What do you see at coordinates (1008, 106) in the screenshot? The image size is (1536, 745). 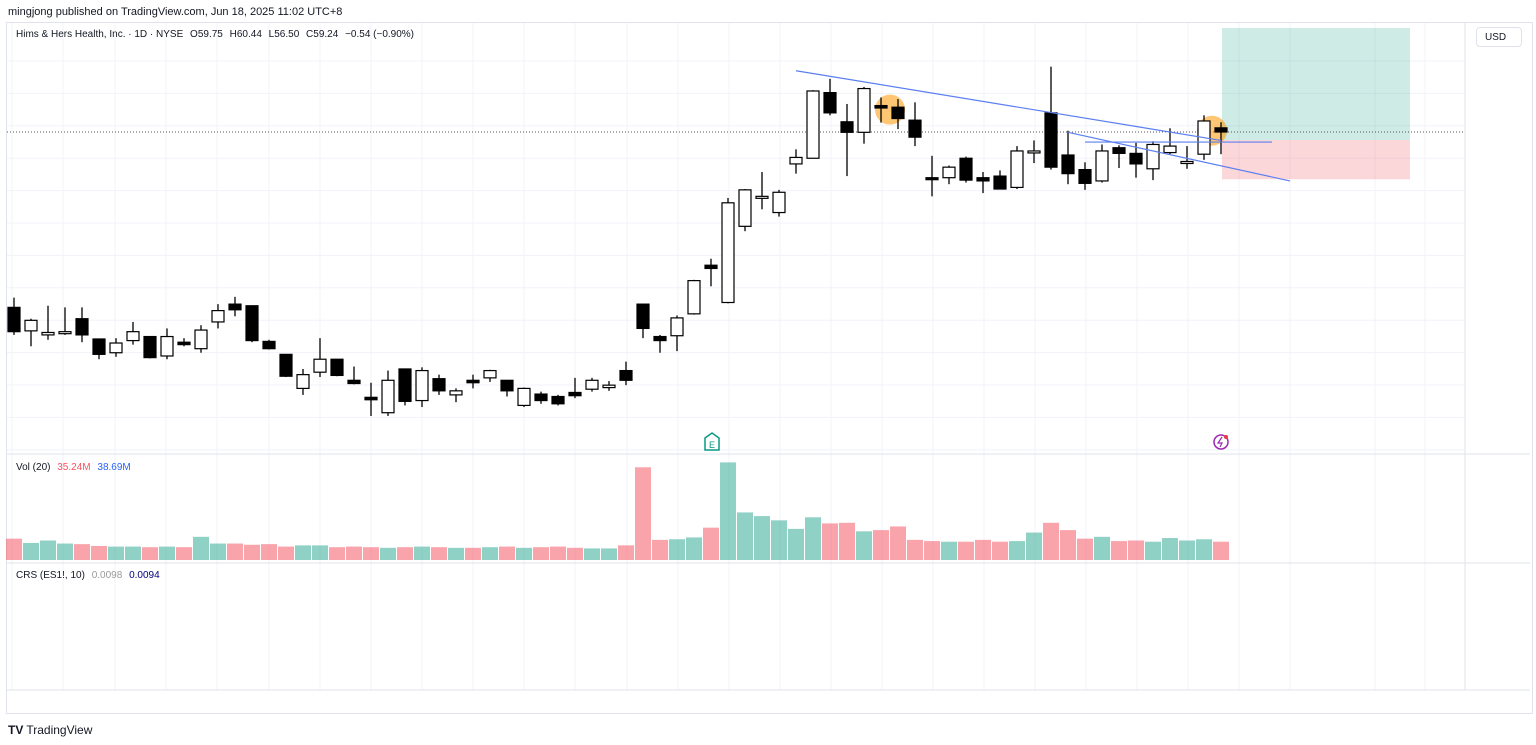 I see `trend-line` at bounding box center [1008, 106].